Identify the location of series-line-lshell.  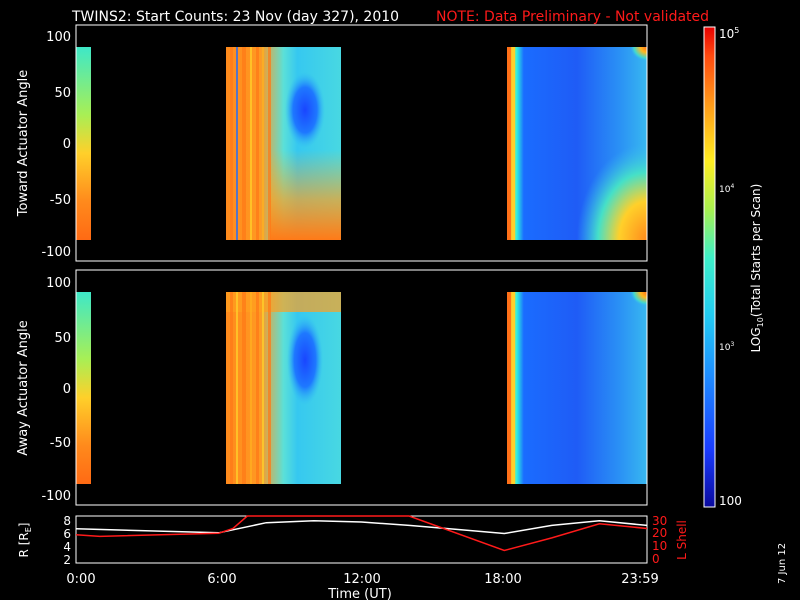
(361, 533).